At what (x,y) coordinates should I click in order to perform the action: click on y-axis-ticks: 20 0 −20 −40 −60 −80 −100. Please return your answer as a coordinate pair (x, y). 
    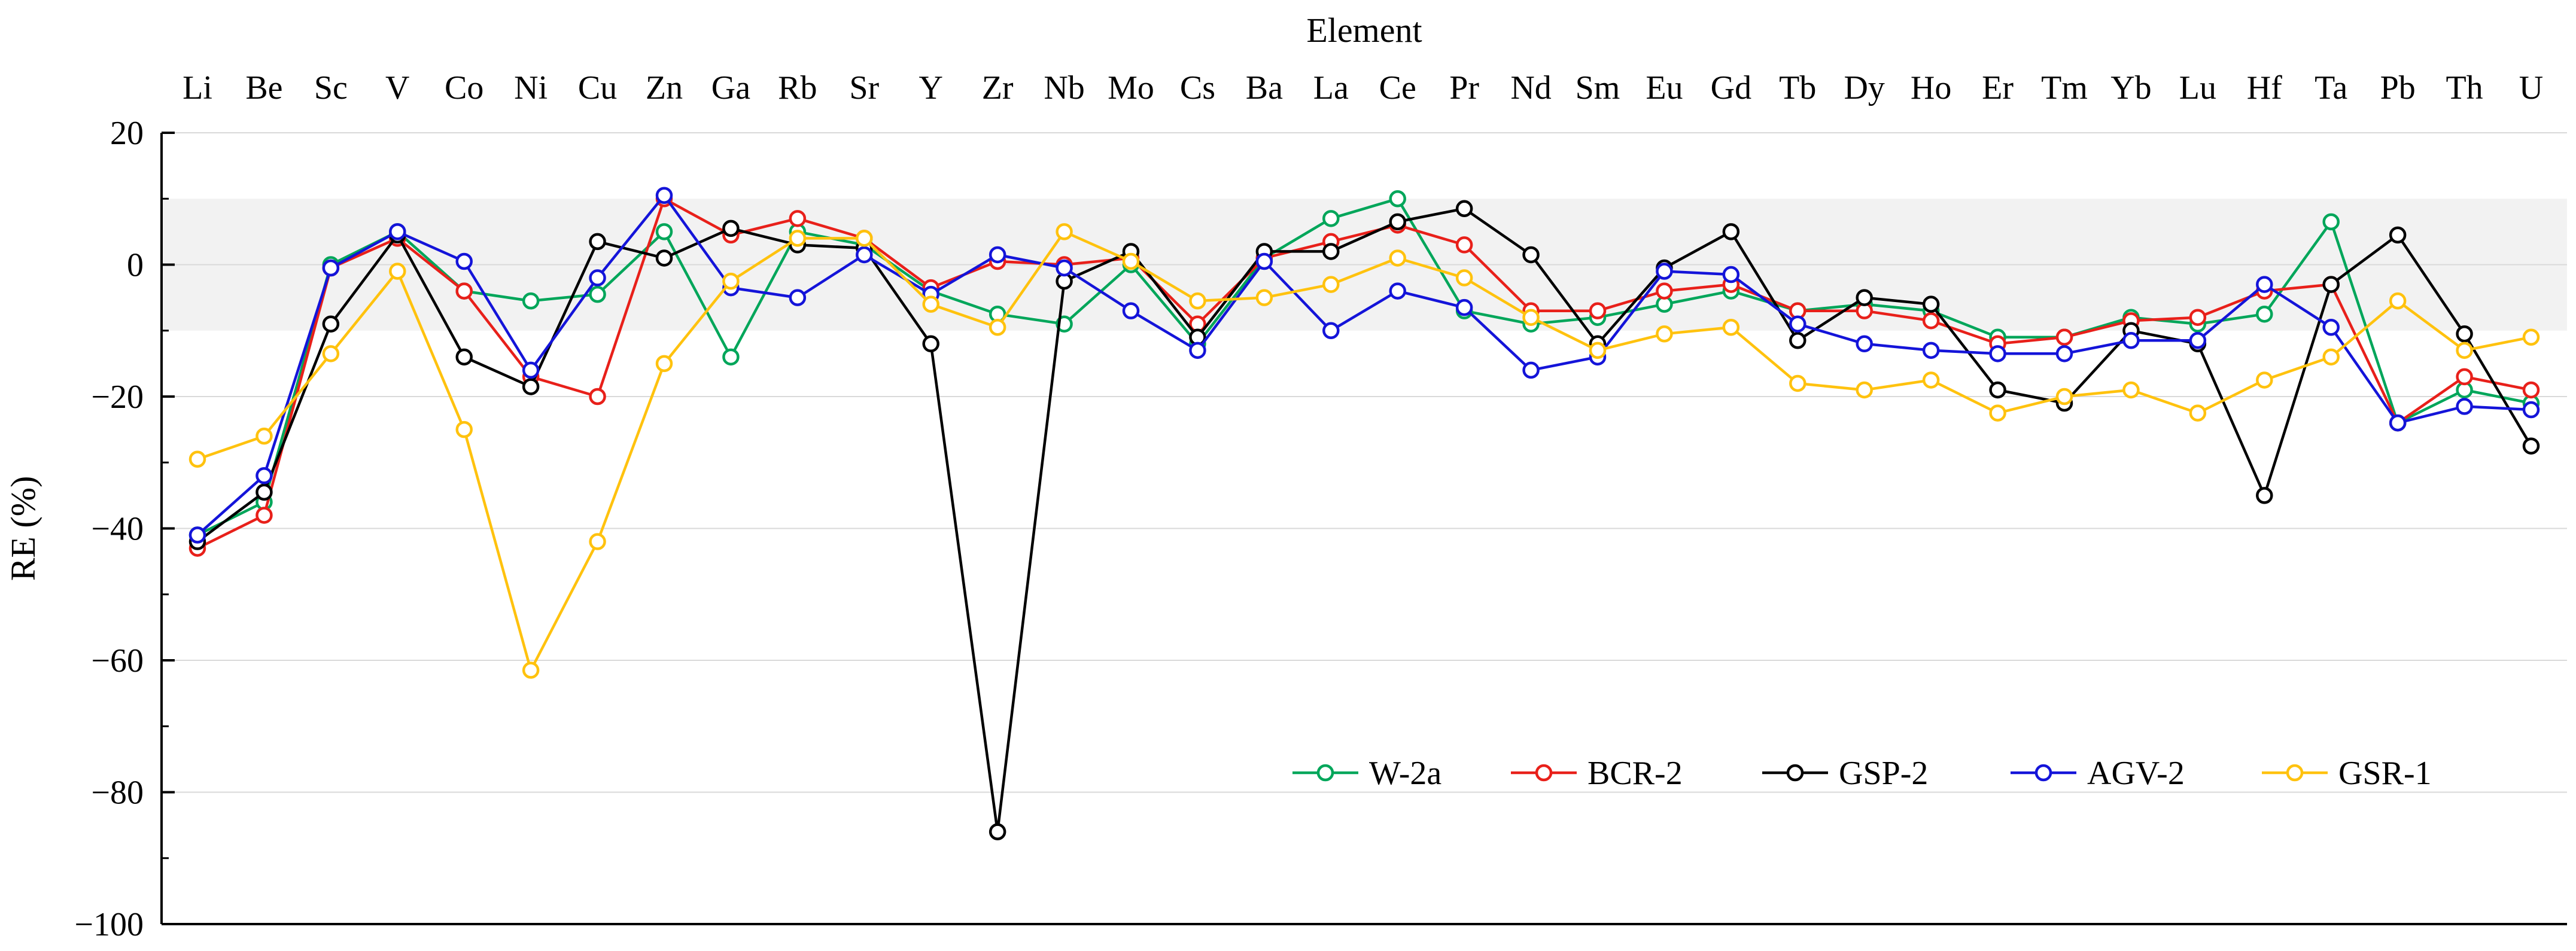
    Looking at the image, I should click on (125, 529).